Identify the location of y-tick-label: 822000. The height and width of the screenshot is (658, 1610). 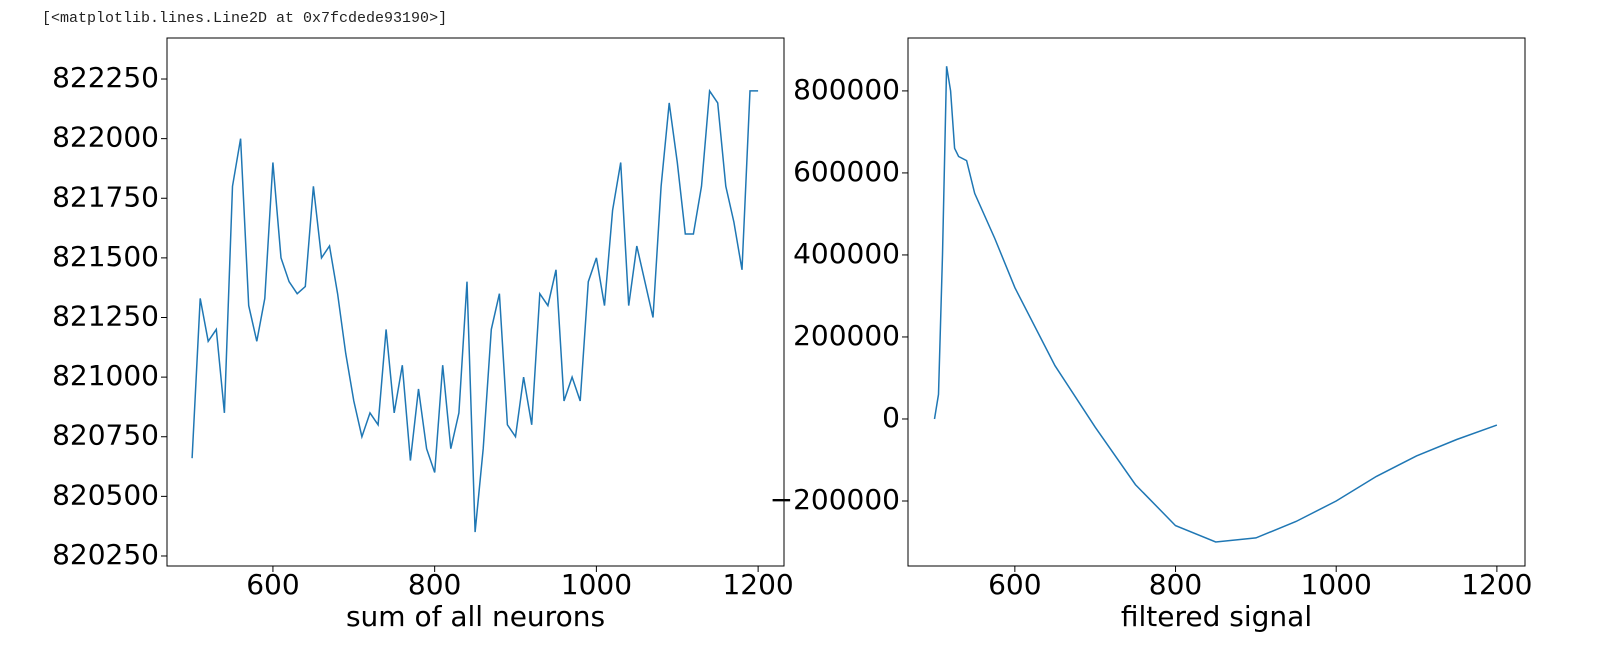
(105, 137).